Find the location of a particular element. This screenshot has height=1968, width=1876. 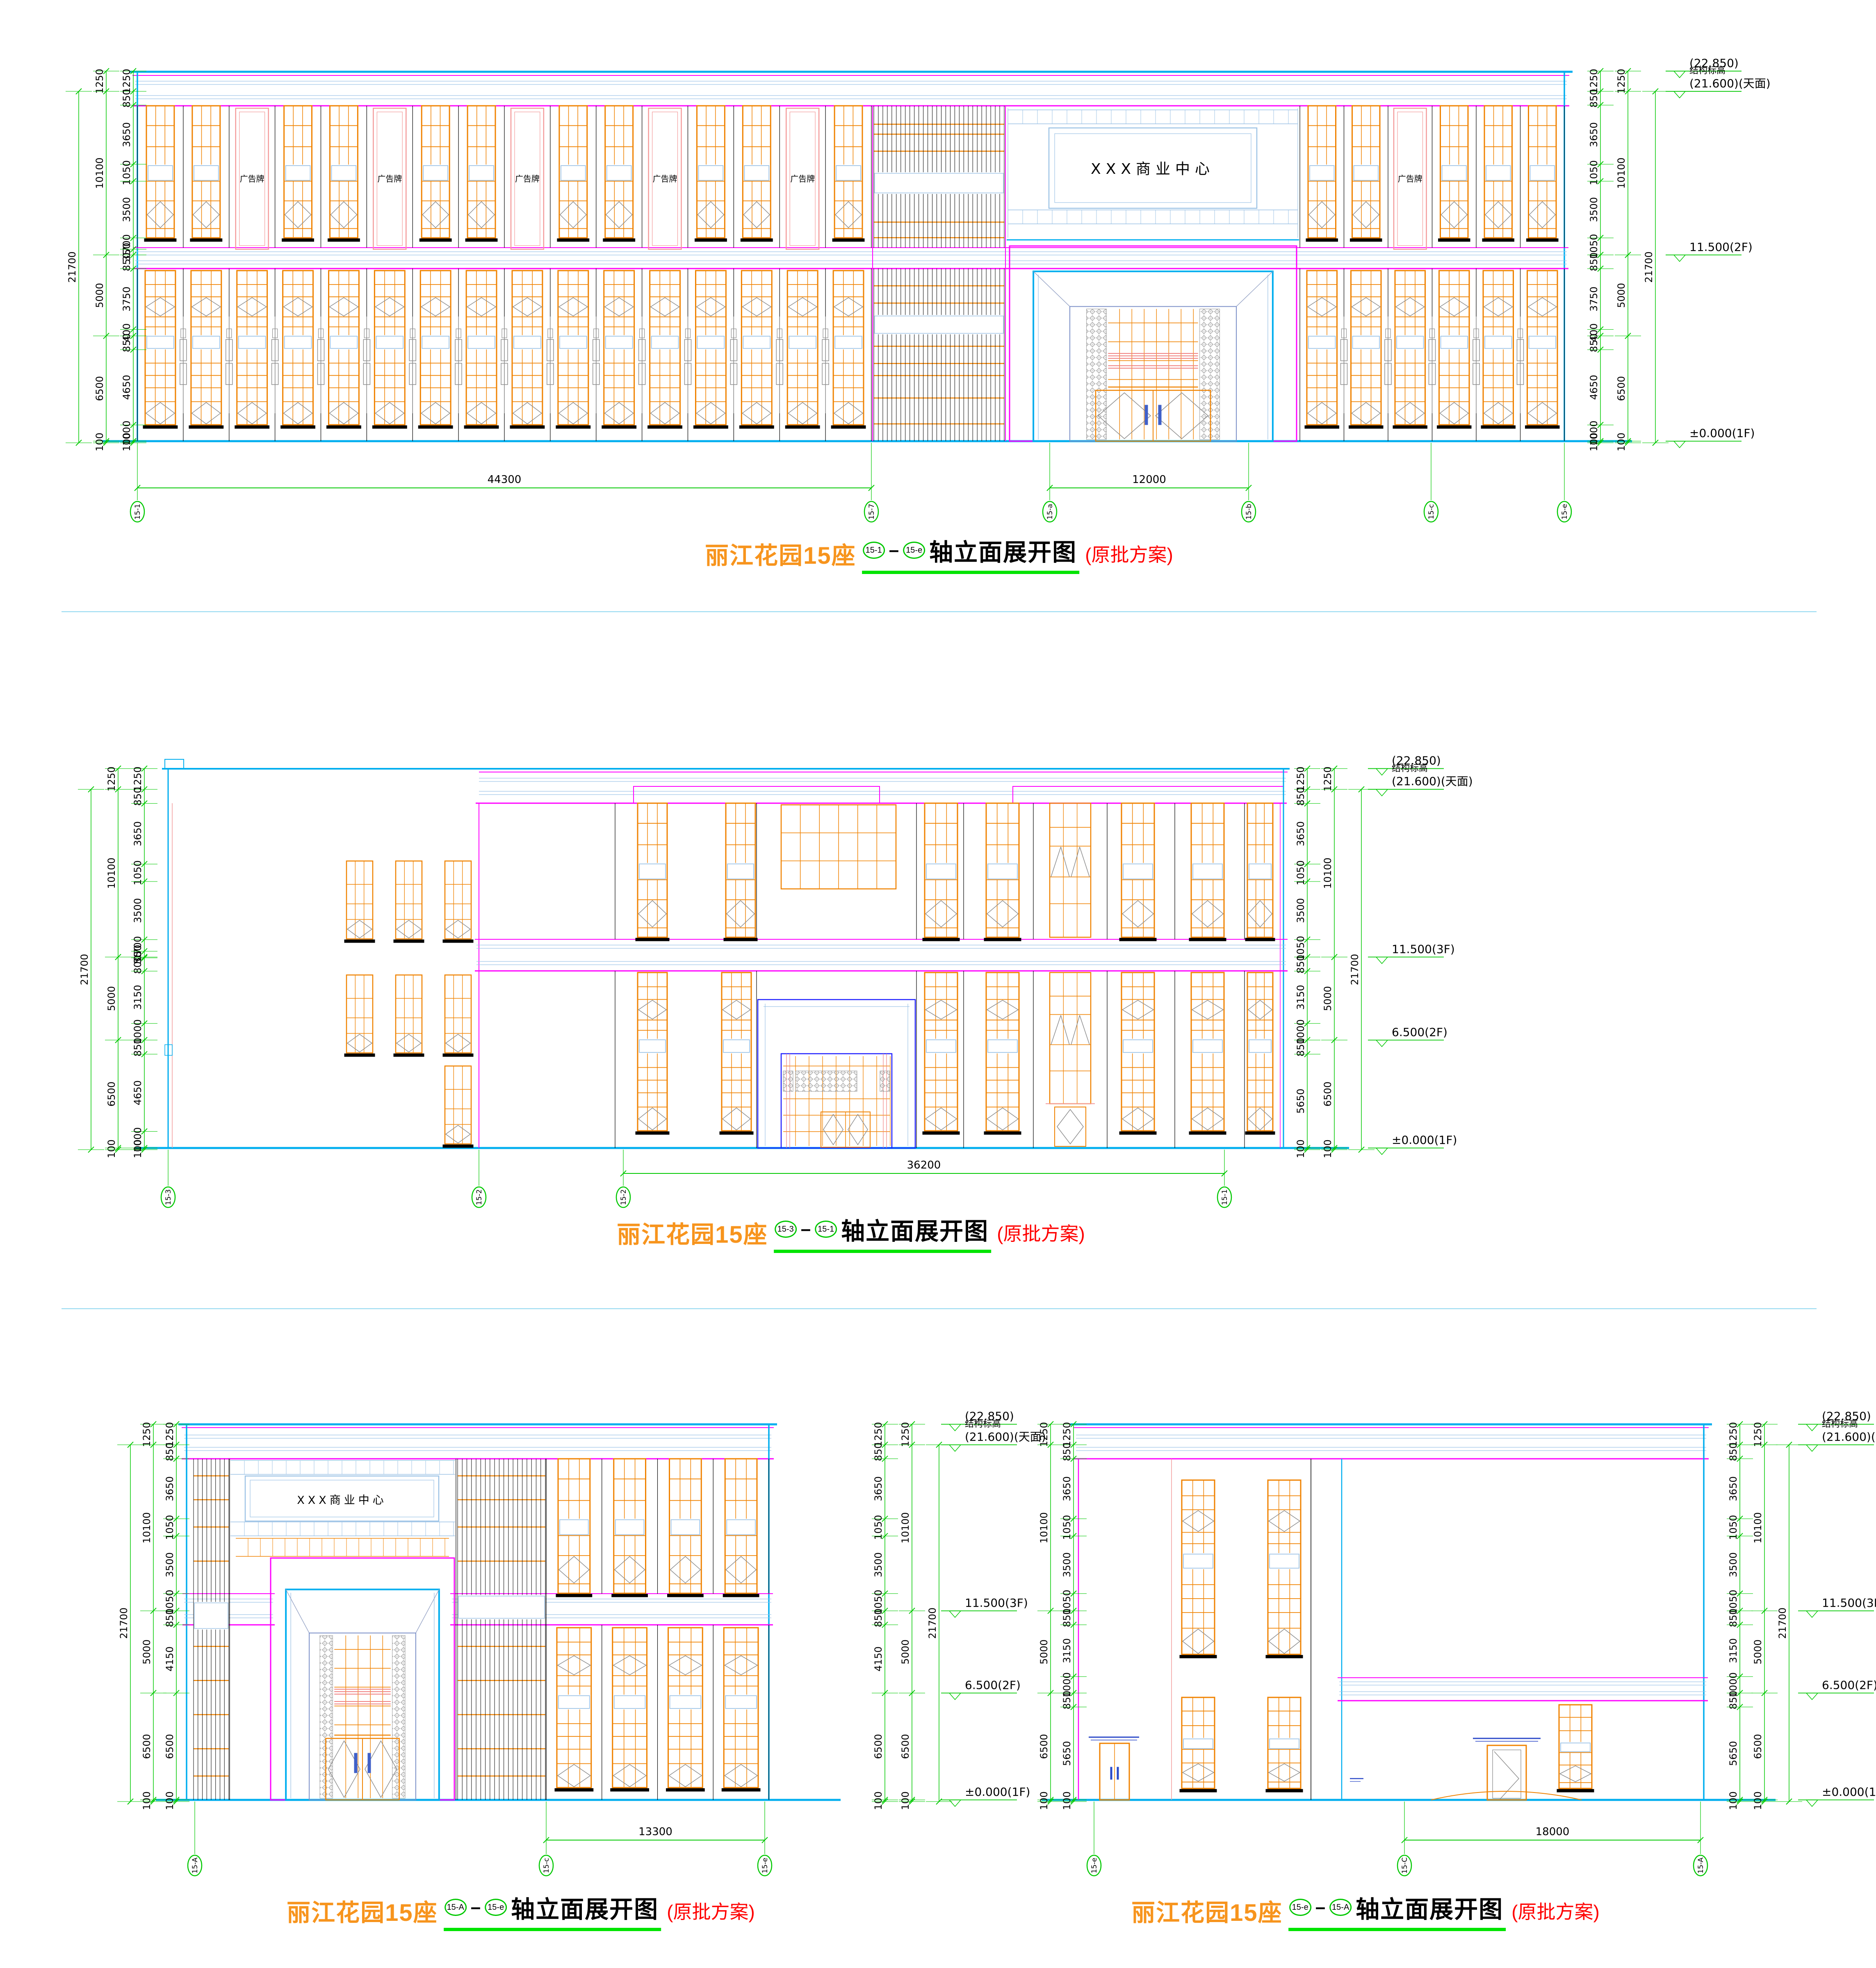

svg-text: 44300 is located at coordinates (505, 480).